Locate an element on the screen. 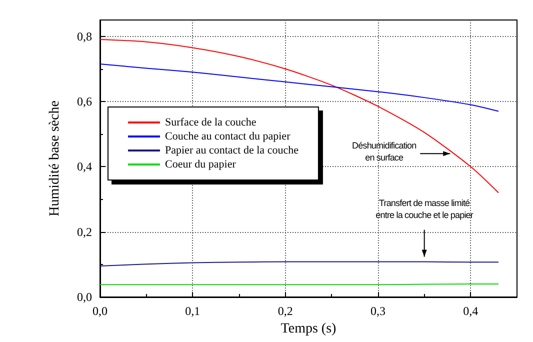  y-axis-title: Humidité base sèche is located at coordinates (55, 158).